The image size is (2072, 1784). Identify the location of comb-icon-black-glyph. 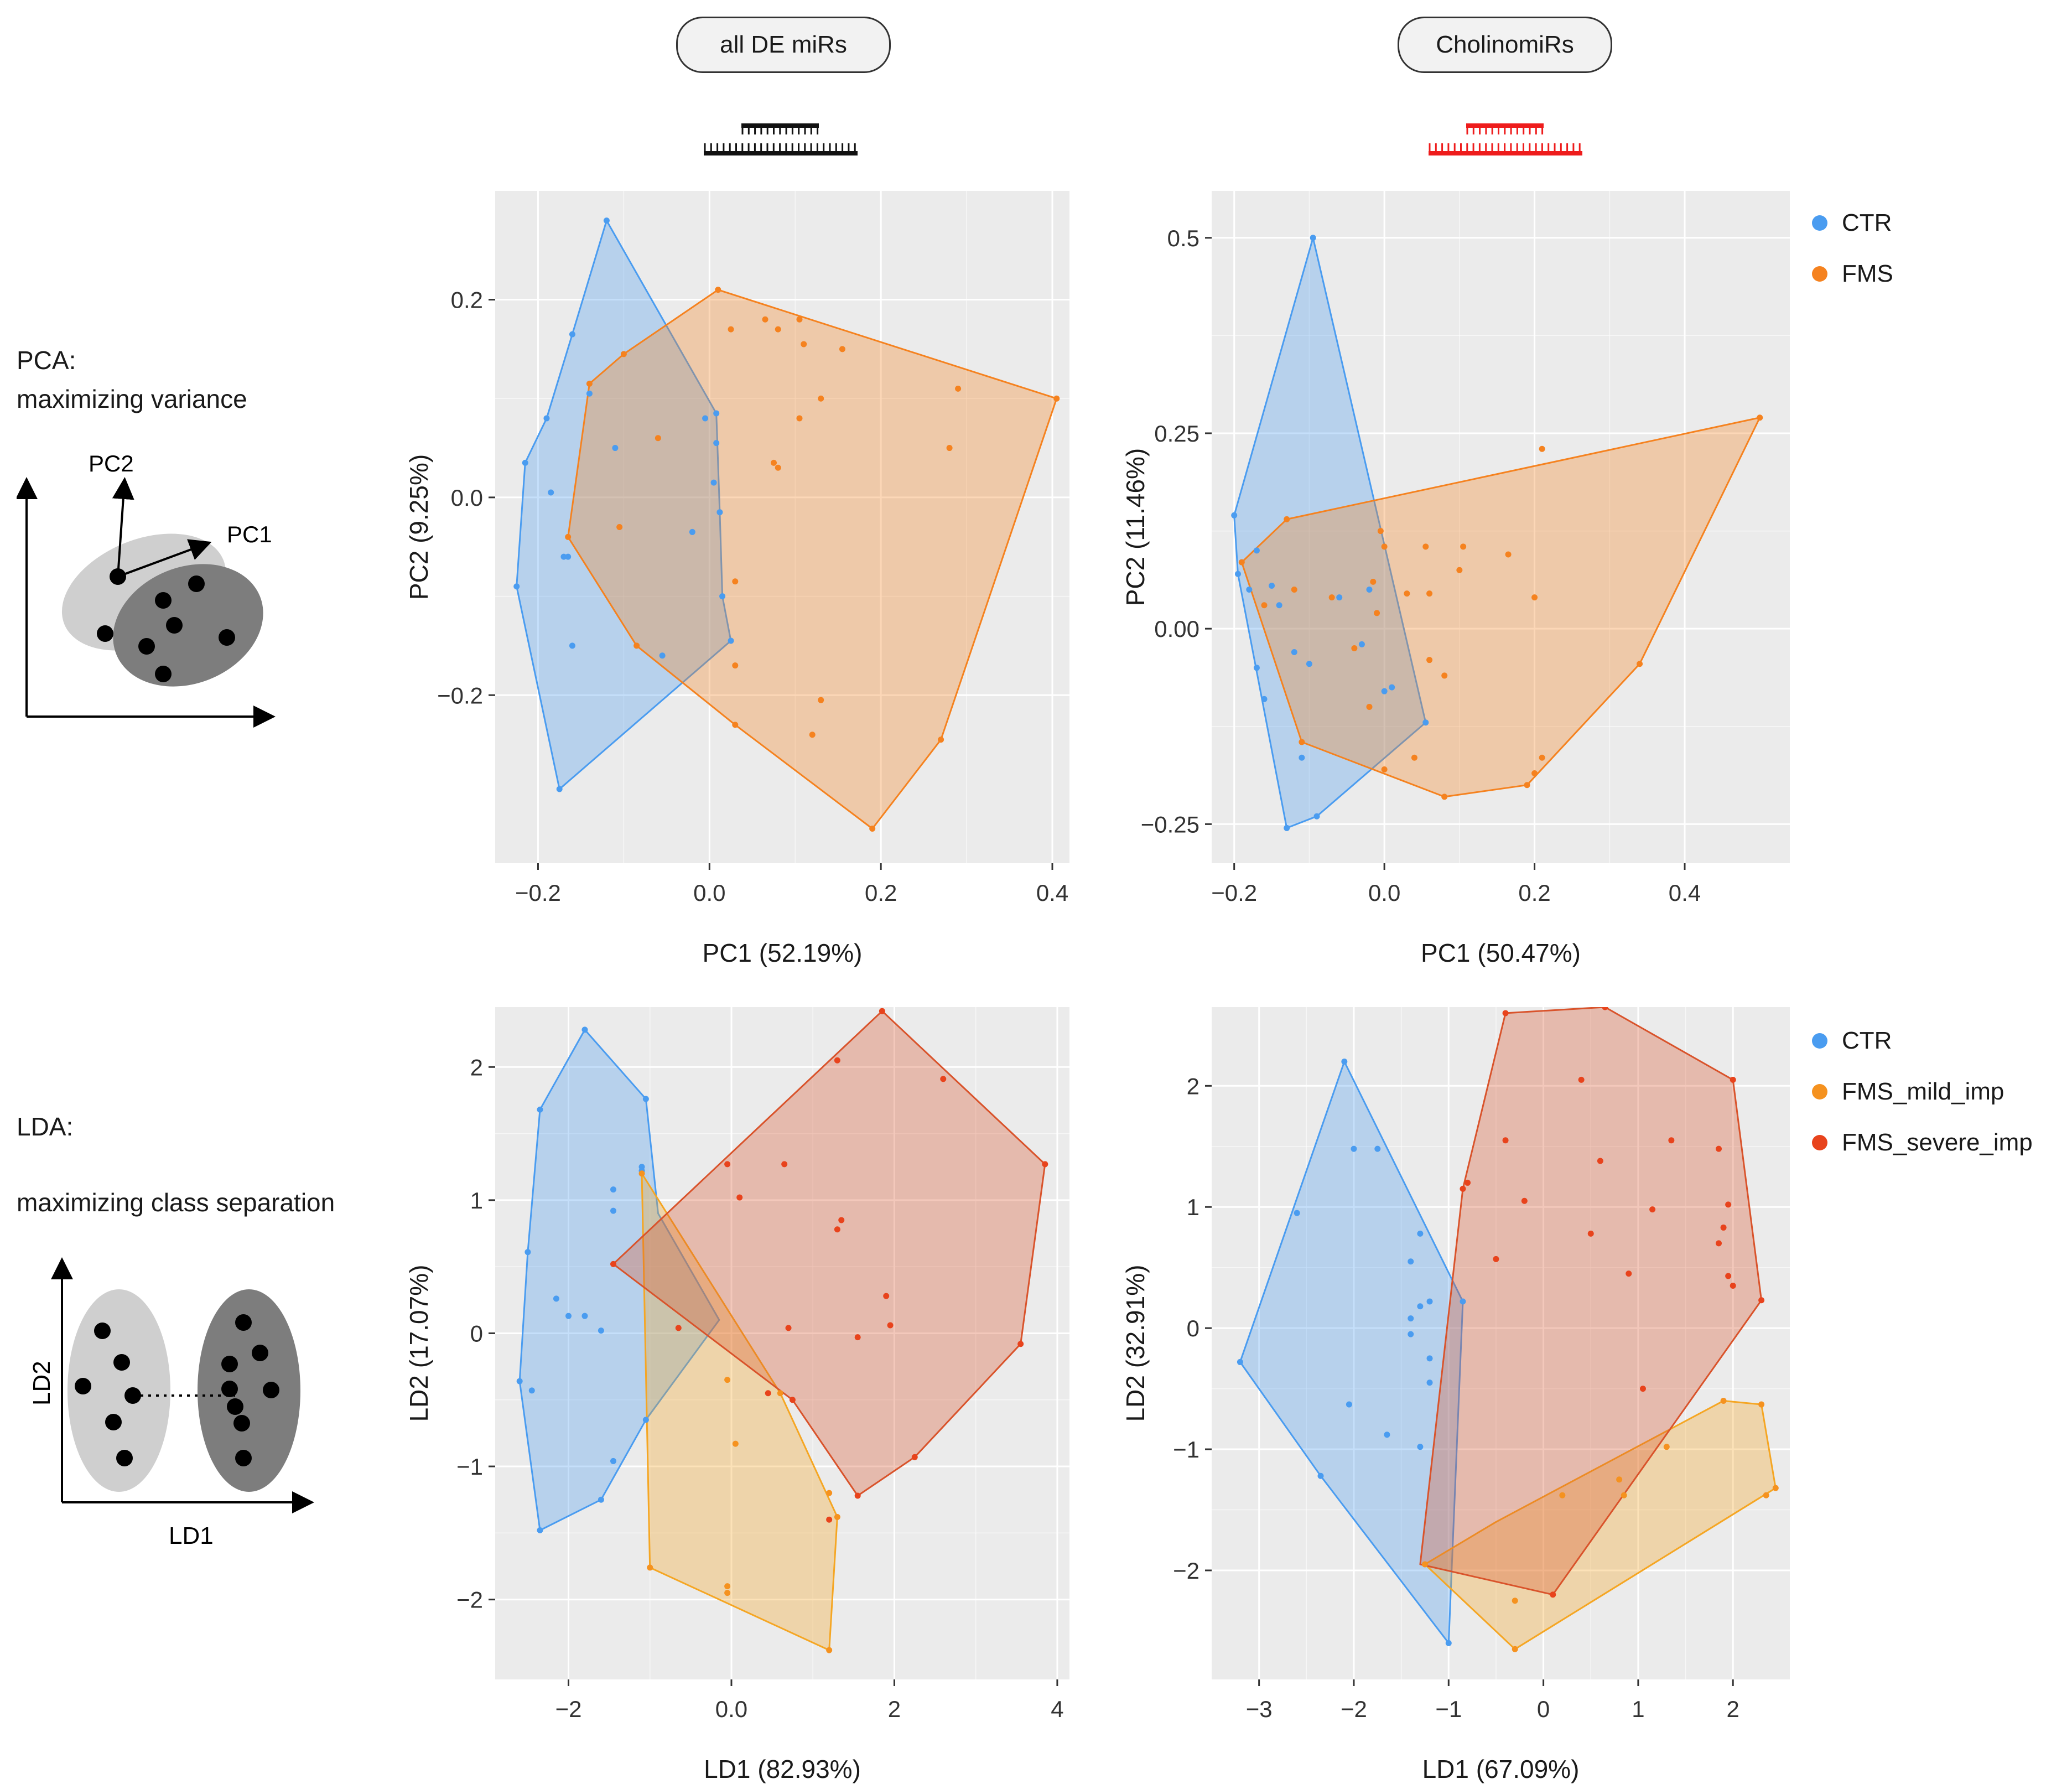
(781, 139).